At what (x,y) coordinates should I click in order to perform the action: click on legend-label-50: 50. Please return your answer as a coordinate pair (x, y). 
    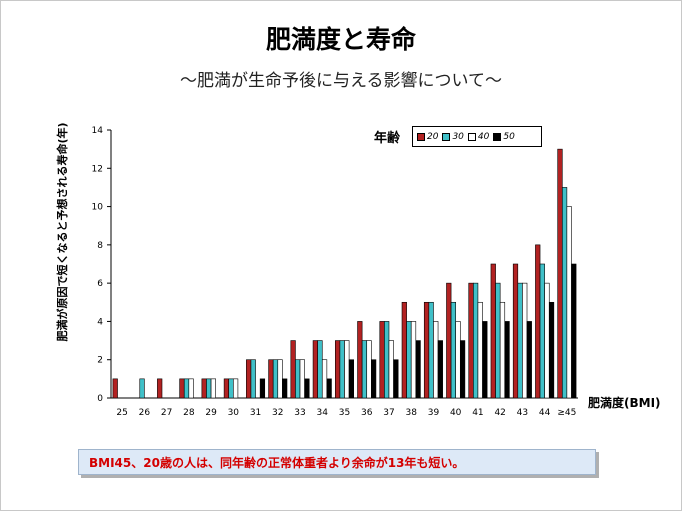
    Looking at the image, I should click on (509, 136).